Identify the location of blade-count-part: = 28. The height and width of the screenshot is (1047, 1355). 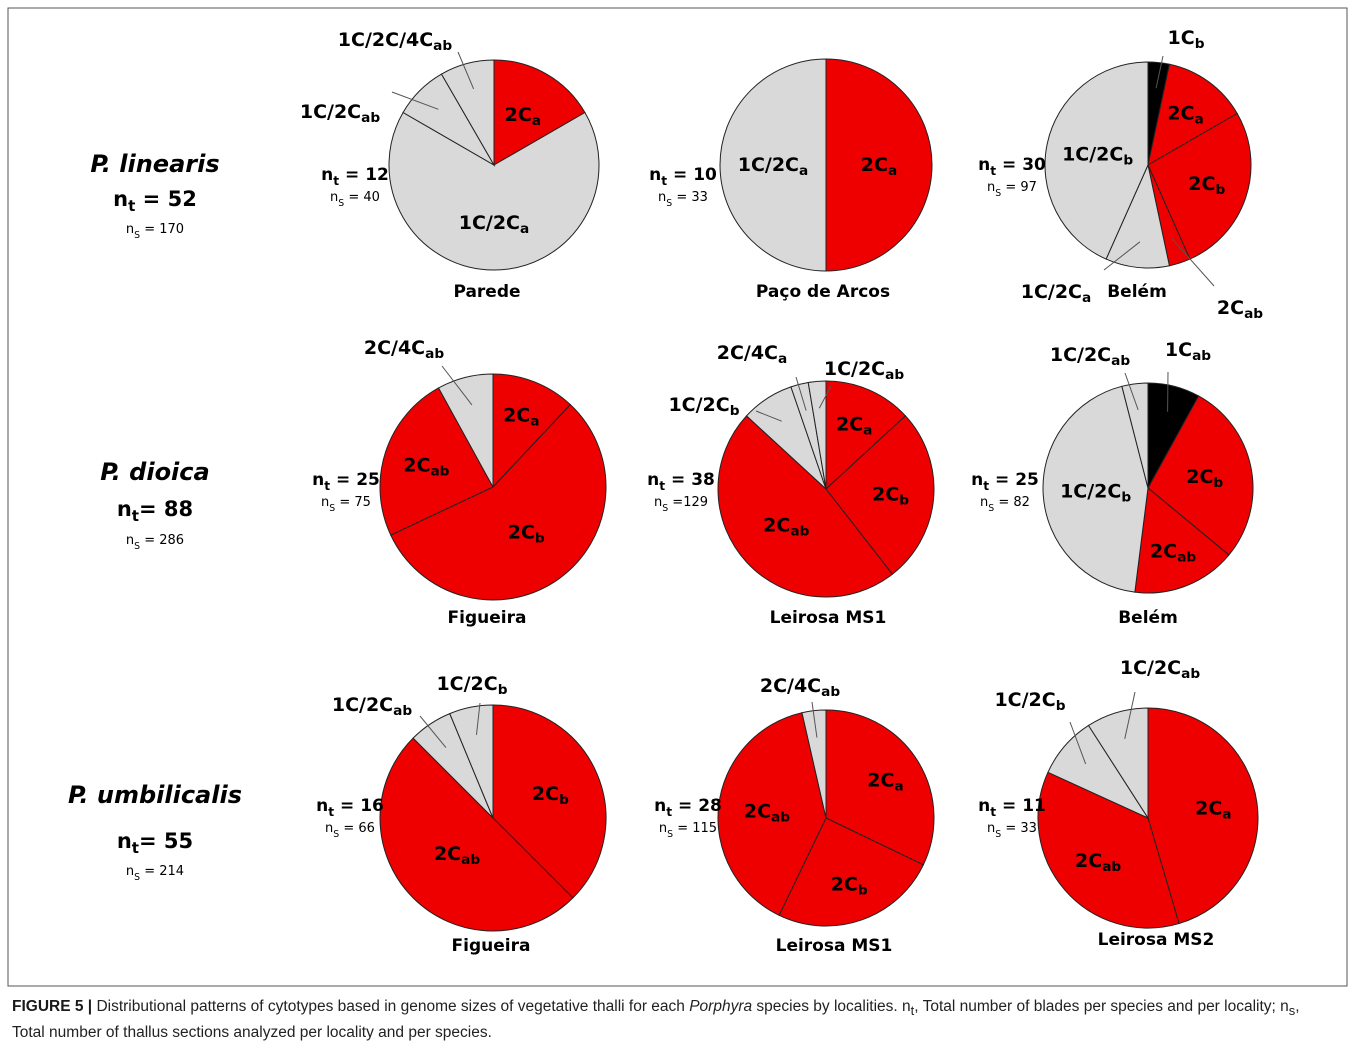
(697, 806).